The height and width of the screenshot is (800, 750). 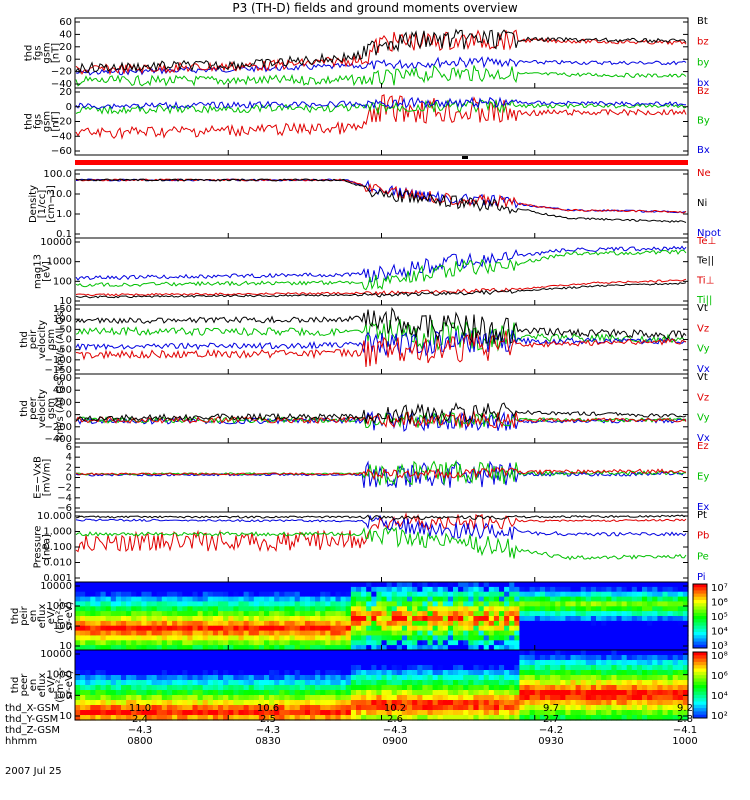 I want to click on y-axis-label-line: gsm, so click(x=47, y=52).